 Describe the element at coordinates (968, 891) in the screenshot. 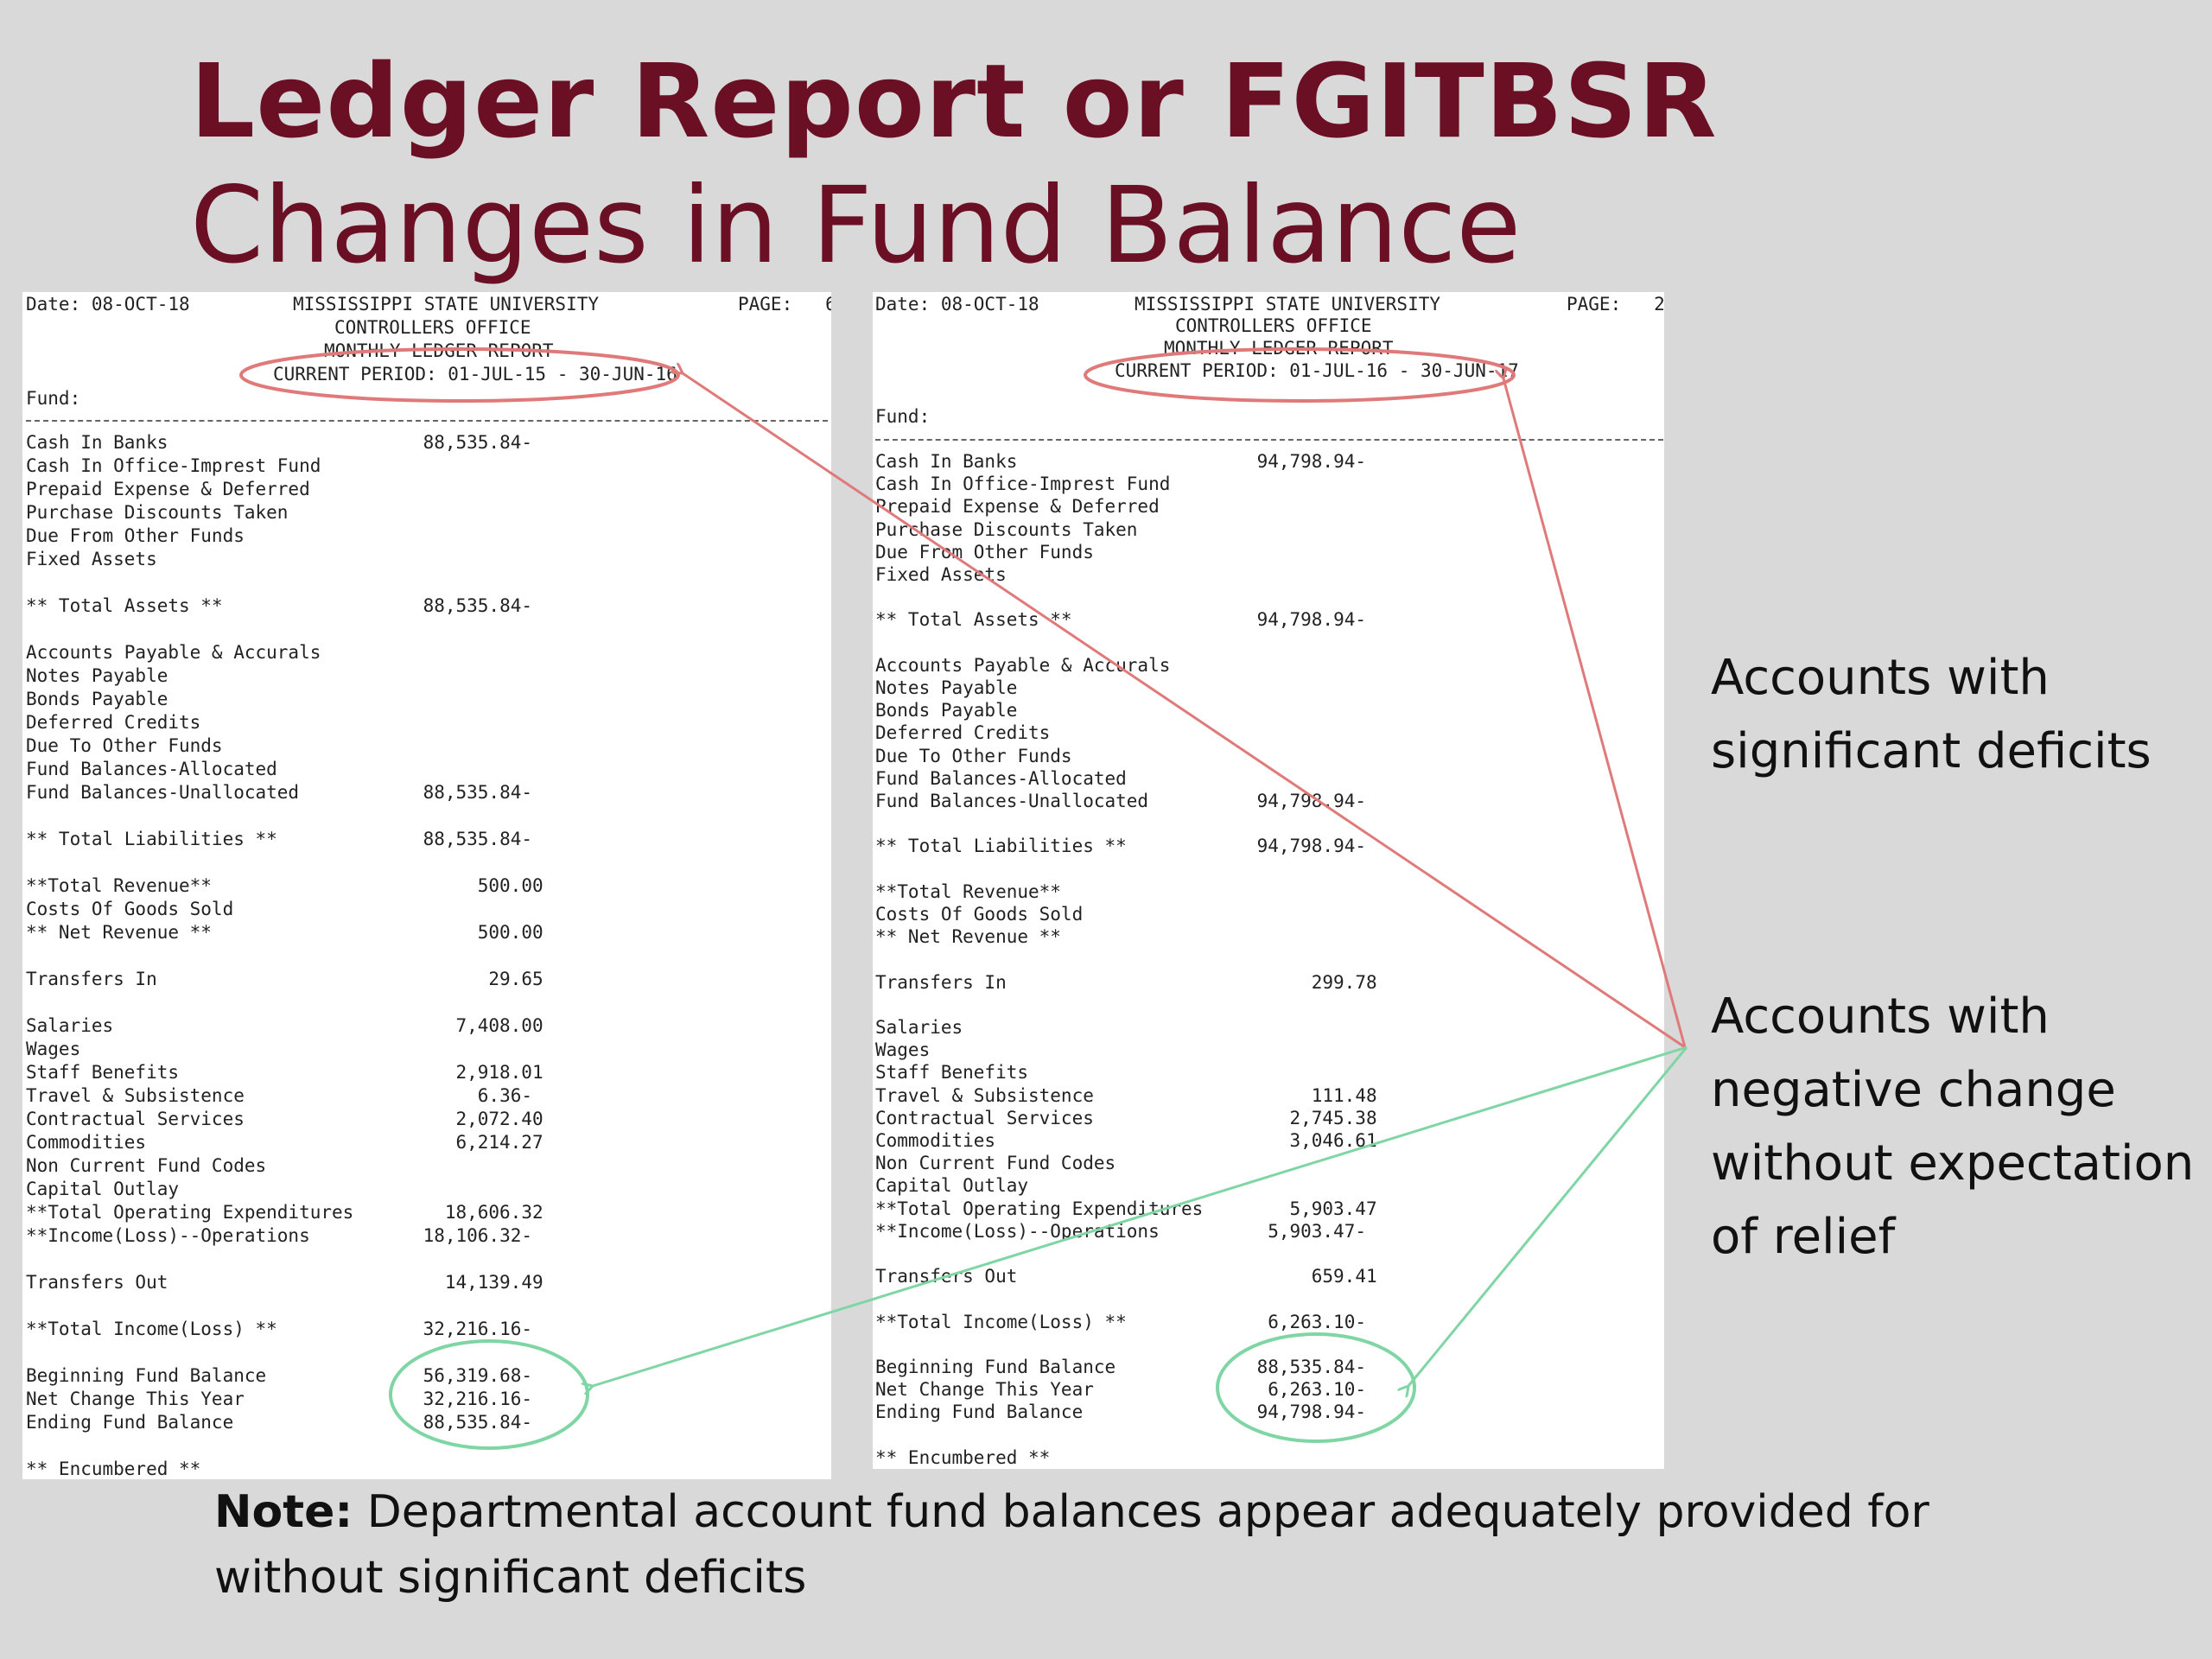

I see `ledger-row-label: **Total Revenue**` at that location.